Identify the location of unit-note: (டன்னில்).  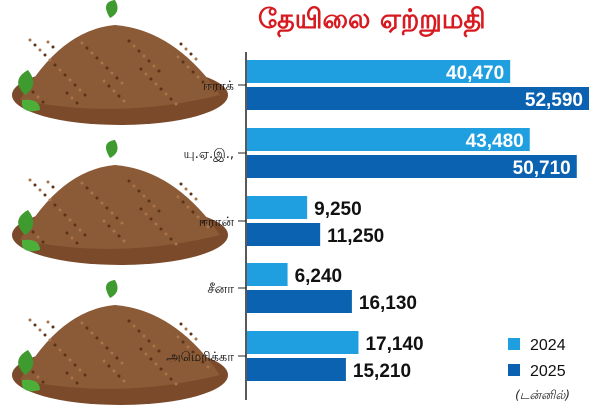
(542, 395).